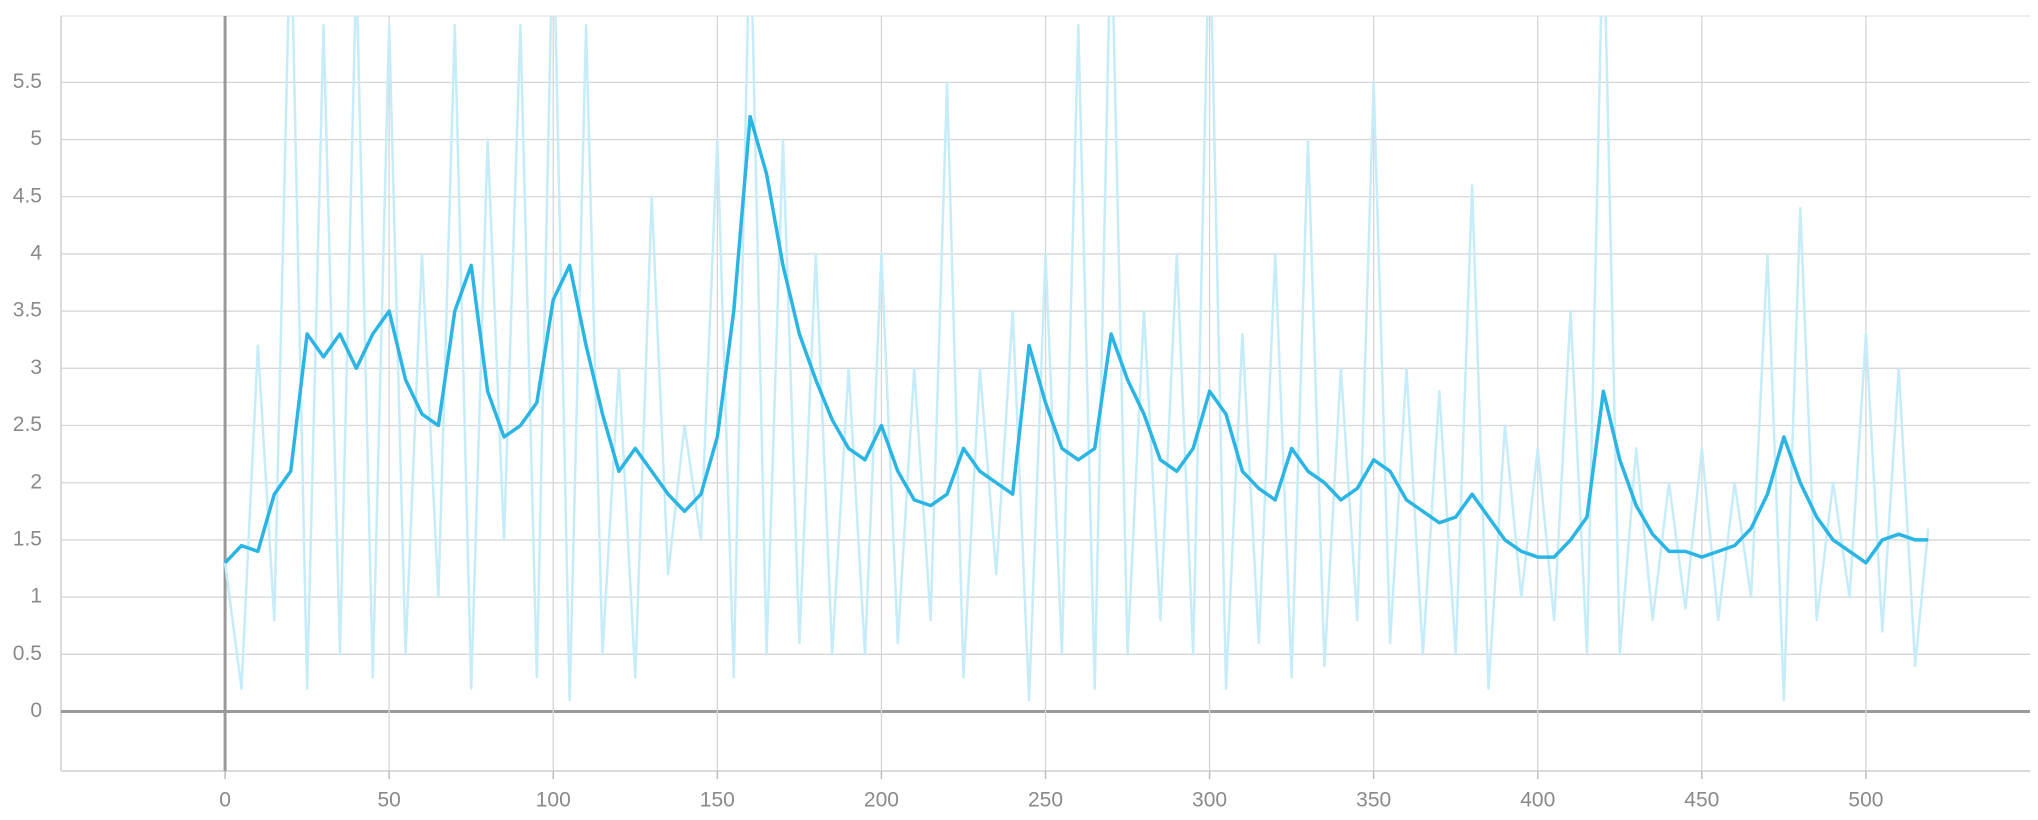 The height and width of the screenshot is (820, 2038). Describe the element at coordinates (27, 653) in the screenshot. I see `y-tick-label: 0.5` at that location.